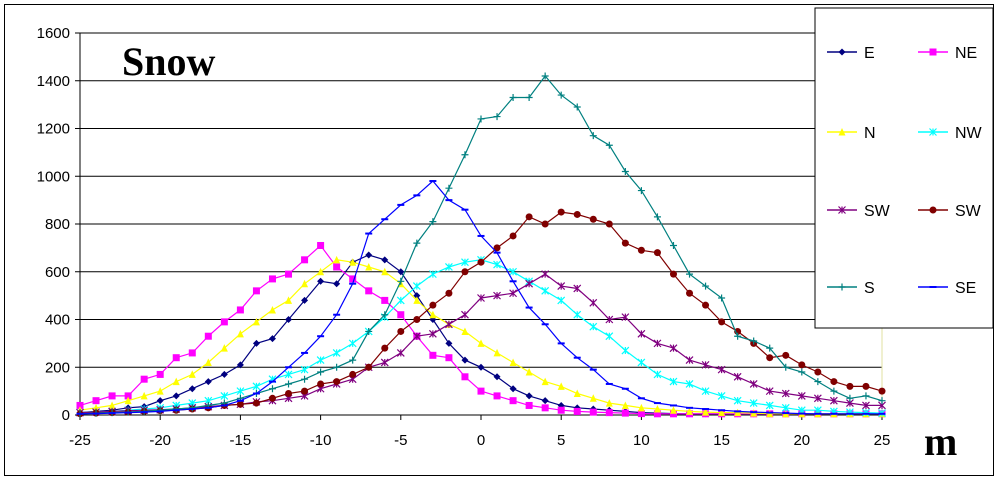  What do you see at coordinates (904, 168) in the screenshot?
I see `legend-box` at bounding box center [904, 168].